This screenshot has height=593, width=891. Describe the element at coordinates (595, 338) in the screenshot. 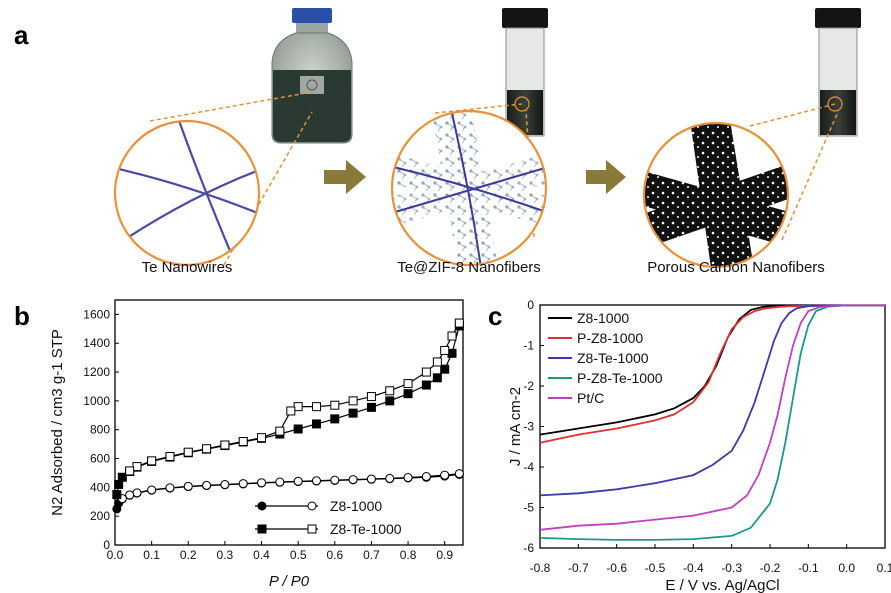

I see `legend-item: P-Z8-1000` at that location.